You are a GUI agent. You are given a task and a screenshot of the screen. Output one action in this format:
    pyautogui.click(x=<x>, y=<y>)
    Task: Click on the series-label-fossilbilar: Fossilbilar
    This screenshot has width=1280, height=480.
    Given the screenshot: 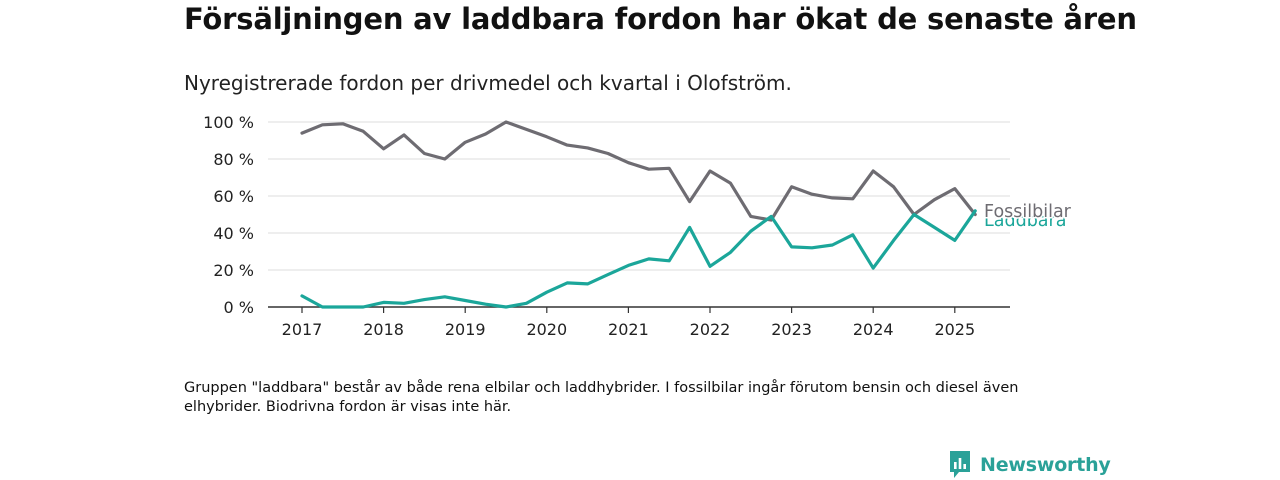 What is the action you would take?
    pyautogui.click(x=1028, y=212)
    